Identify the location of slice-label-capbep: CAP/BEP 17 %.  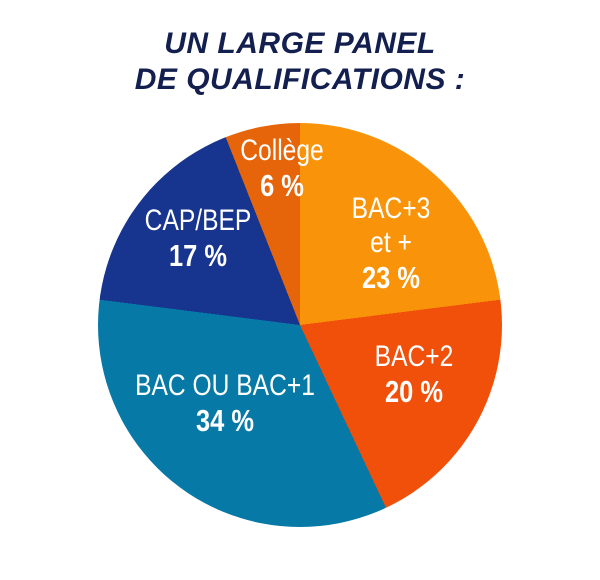
(198, 238).